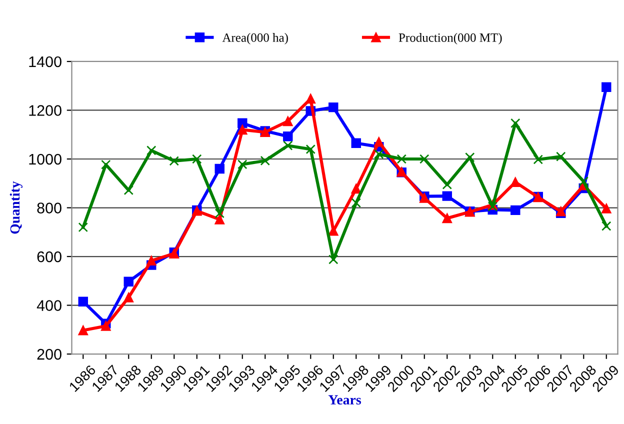  I want to click on legend-label: Area(000 ha), so click(255, 38).